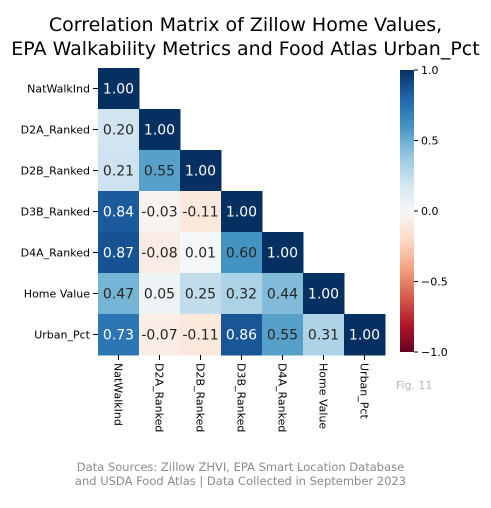 The width and height of the screenshot is (491, 508). Describe the element at coordinates (430, 211) in the screenshot. I see `colorbar-tick-label: 0.0` at that location.